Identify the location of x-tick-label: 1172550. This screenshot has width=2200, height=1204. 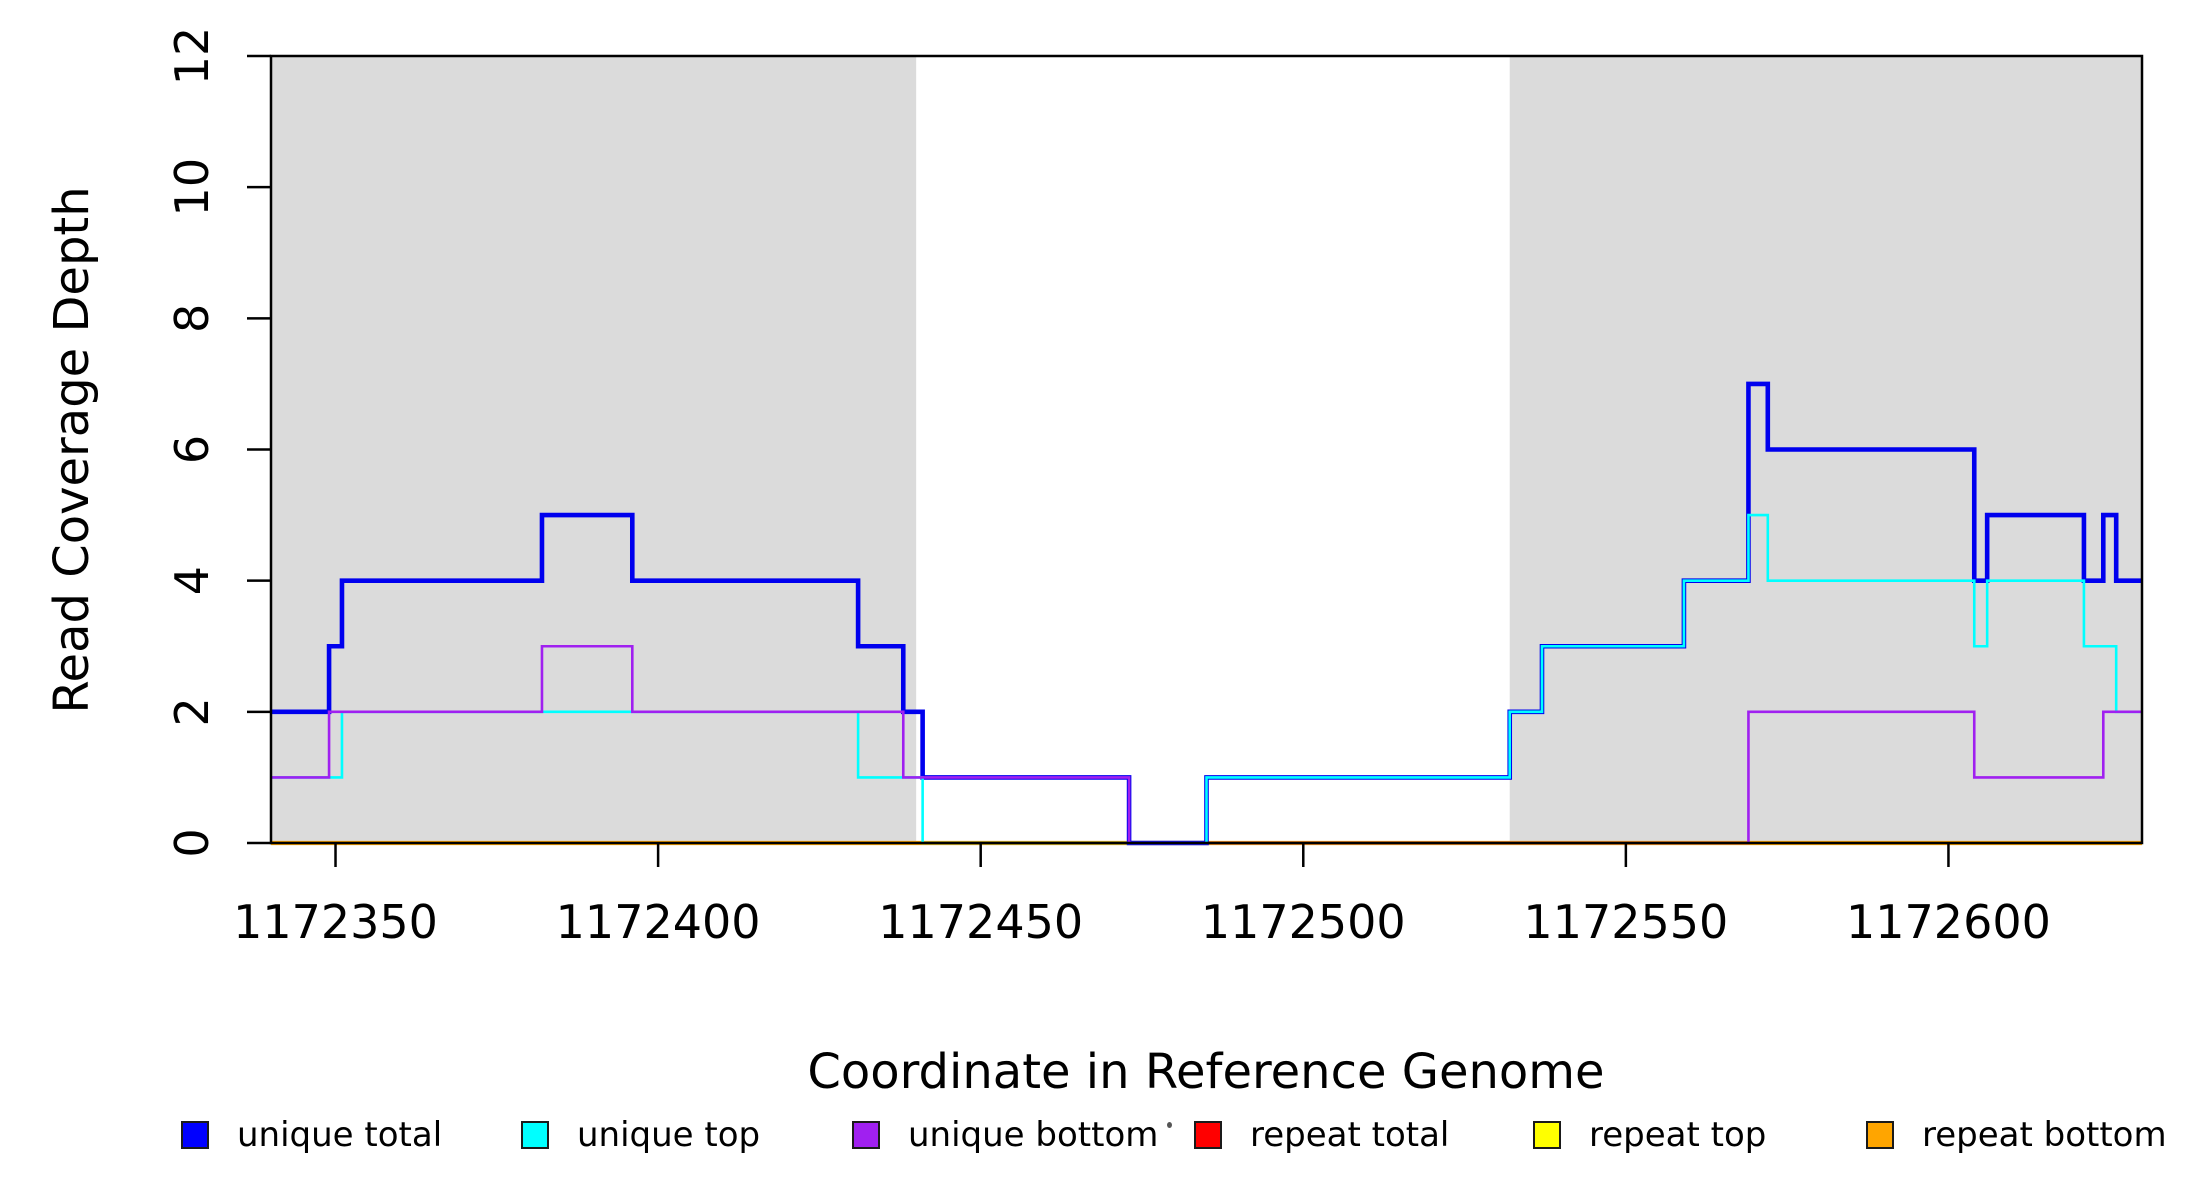
(1625, 922).